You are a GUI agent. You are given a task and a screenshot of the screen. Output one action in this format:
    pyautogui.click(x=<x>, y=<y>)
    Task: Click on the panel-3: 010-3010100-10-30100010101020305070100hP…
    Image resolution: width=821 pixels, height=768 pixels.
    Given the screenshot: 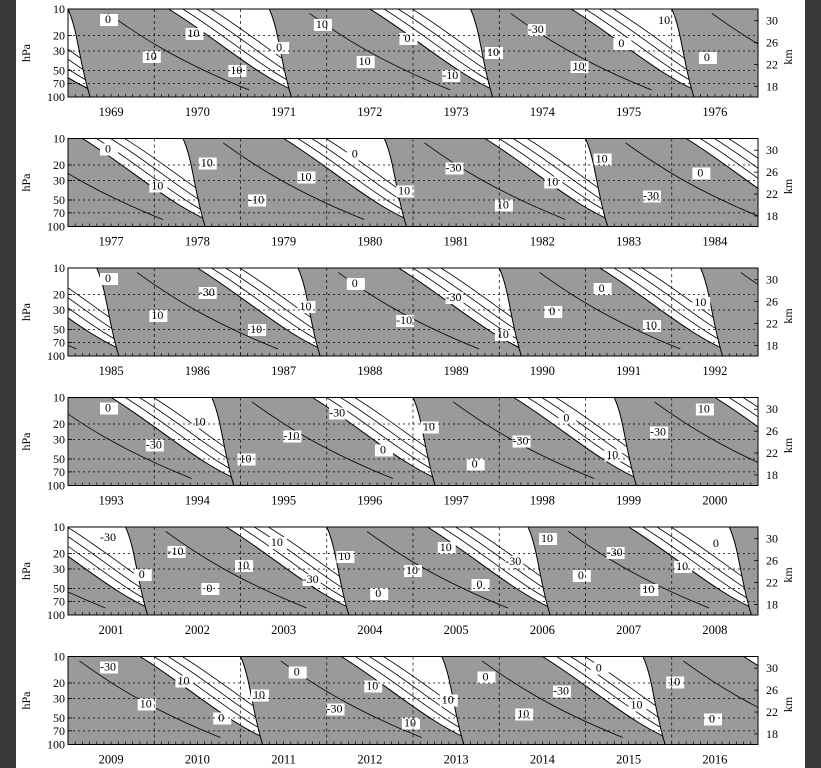 What is the action you would take?
    pyautogui.click(x=407, y=319)
    